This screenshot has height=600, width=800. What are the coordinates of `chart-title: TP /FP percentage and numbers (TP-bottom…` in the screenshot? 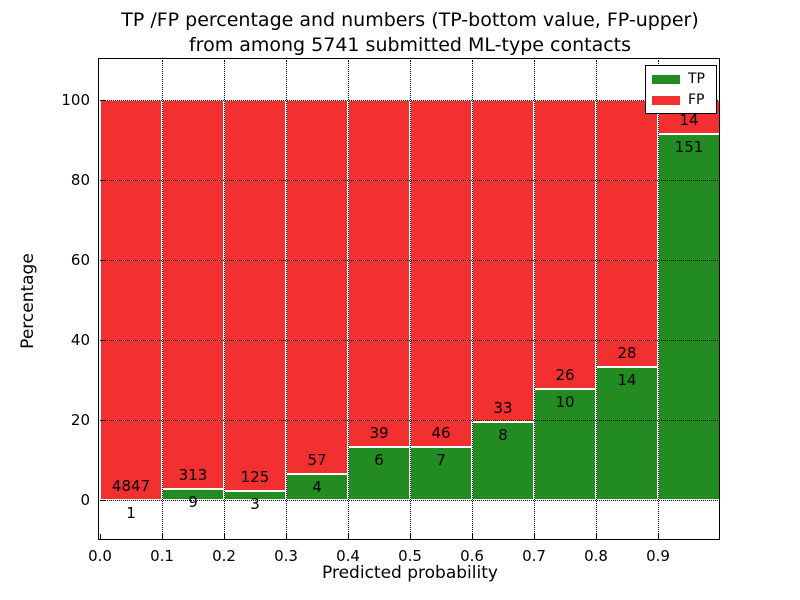 It's located at (410, 33).